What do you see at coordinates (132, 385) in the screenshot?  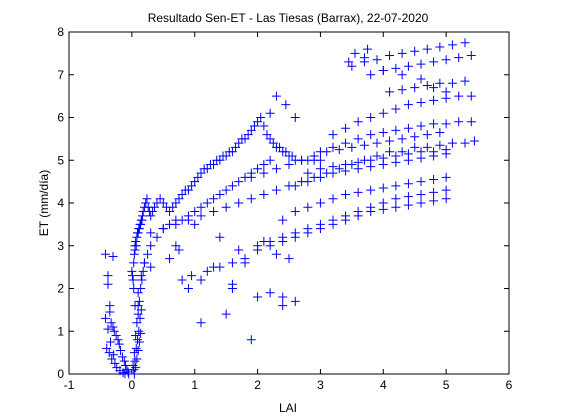 I see `x-tick-label: 0` at bounding box center [132, 385].